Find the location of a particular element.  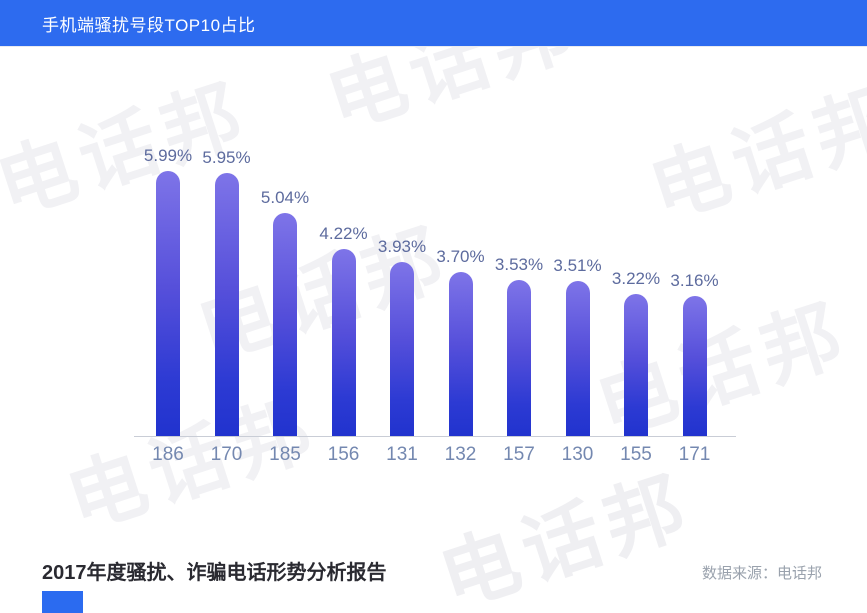

bar-value-label: 5.04% is located at coordinates (285, 197).